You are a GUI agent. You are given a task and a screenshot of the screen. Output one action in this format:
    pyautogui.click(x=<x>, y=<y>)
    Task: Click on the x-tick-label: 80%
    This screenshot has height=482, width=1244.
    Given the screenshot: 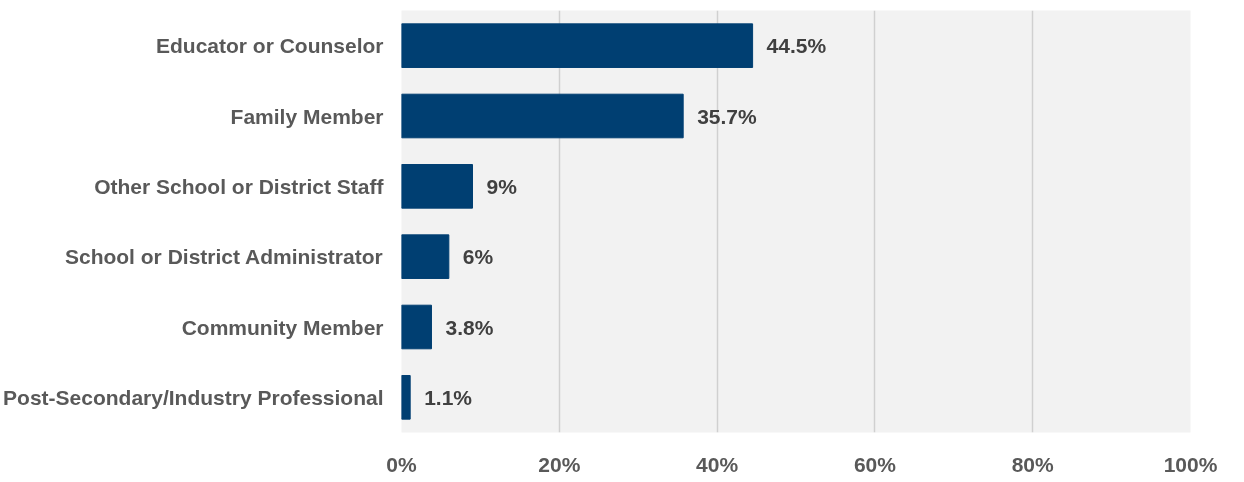 What is the action you would take?
    pyautogui.click(x=1033, y=464)
    